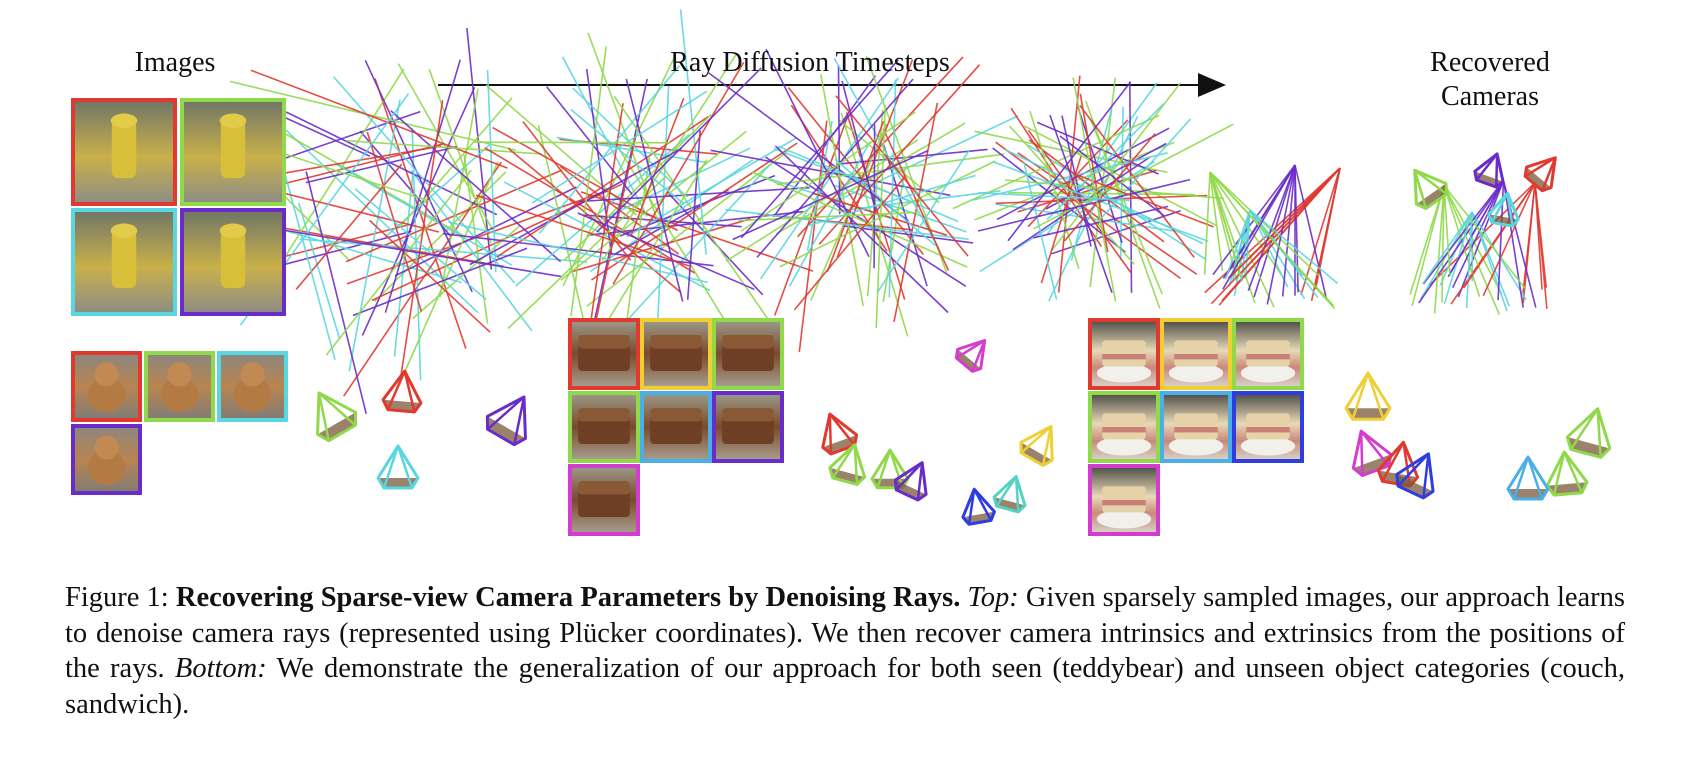  I want to click on header-recovered-line-2: Cameras, so click(1490, 96).